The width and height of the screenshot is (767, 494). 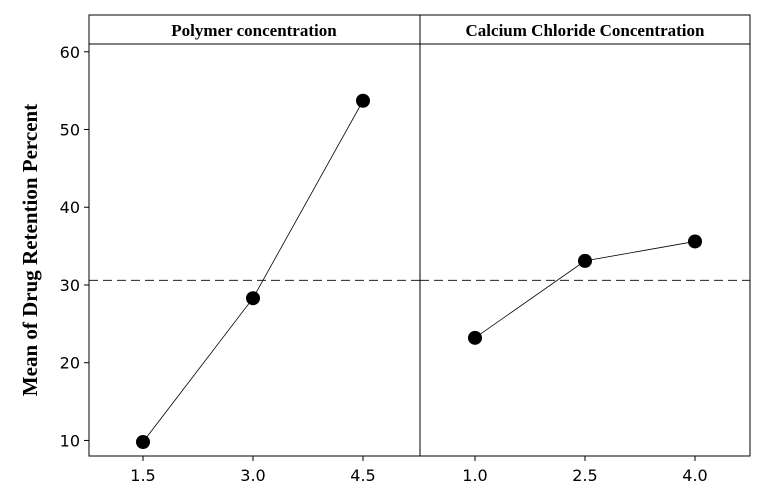 What do you see at coordinates (70, 52) in the screenshot?
I see `y-tick-label: 60` at bounding box center [70, 52].